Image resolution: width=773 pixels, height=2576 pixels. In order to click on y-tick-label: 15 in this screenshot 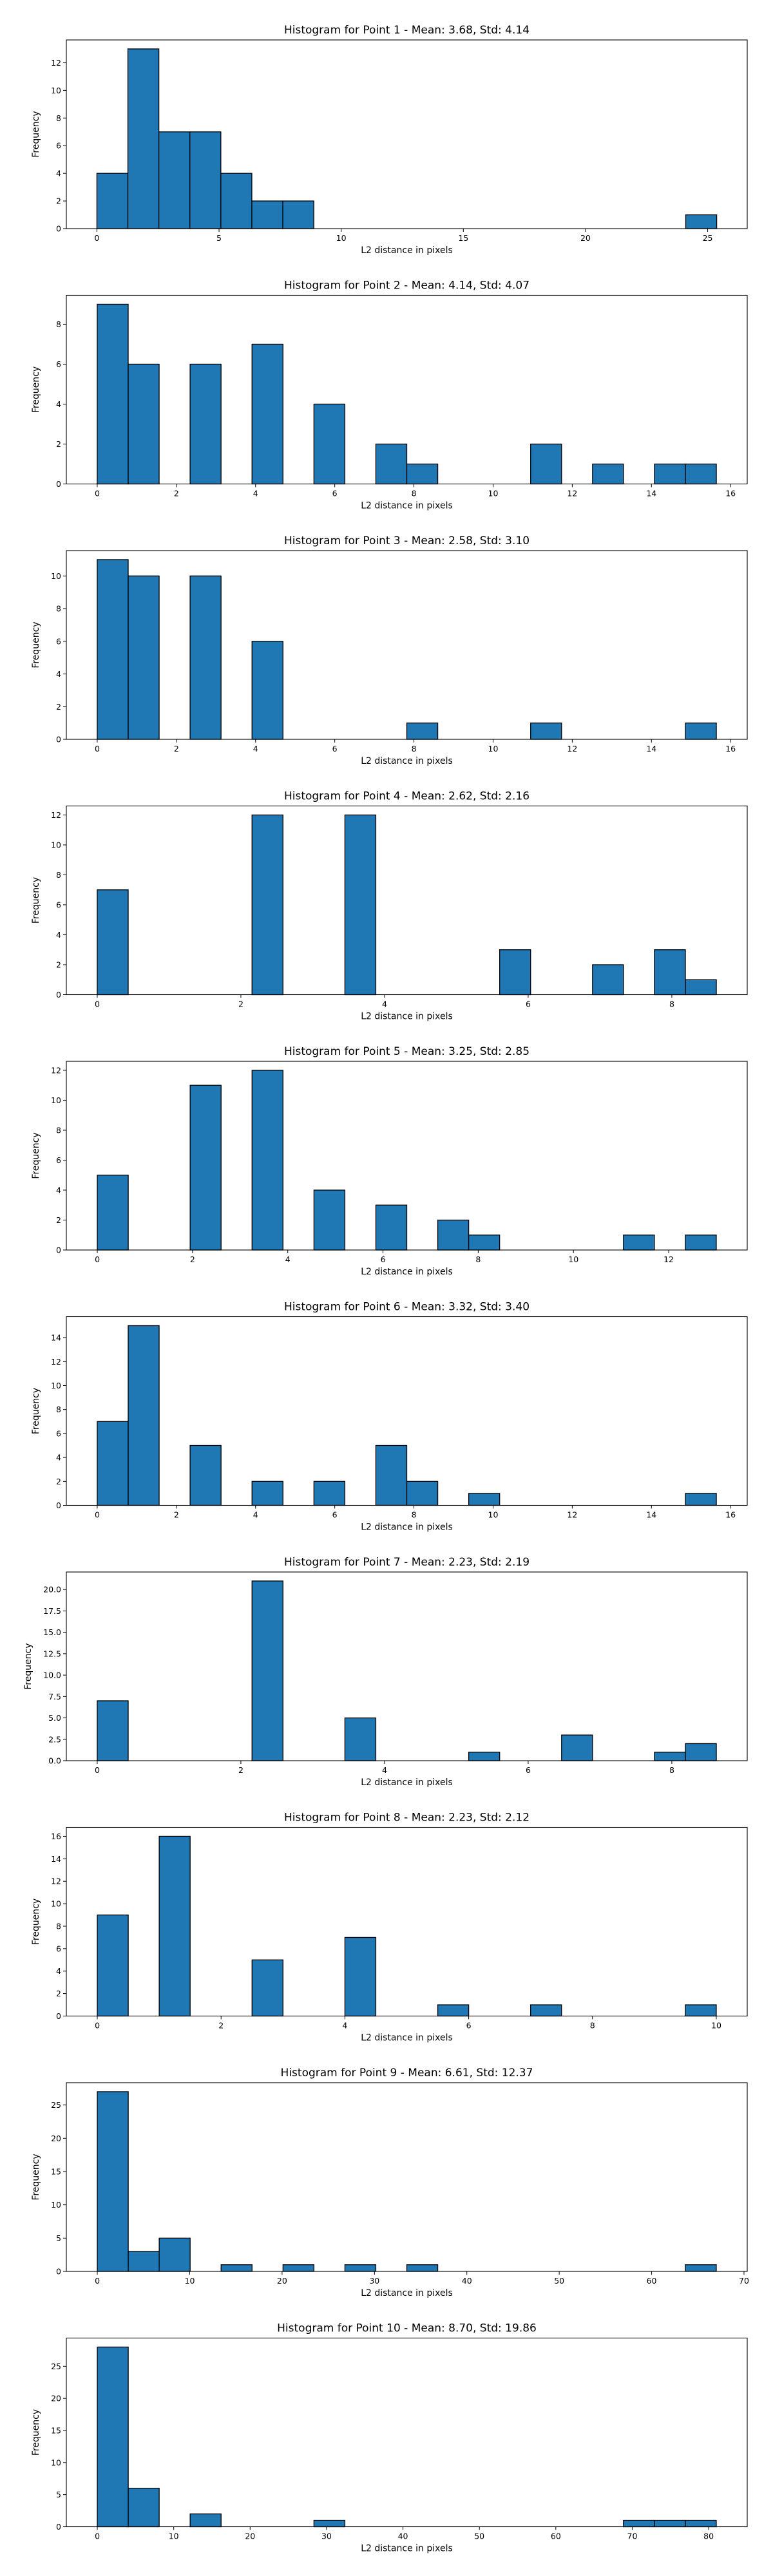, I will do `click(56, 2431)`.